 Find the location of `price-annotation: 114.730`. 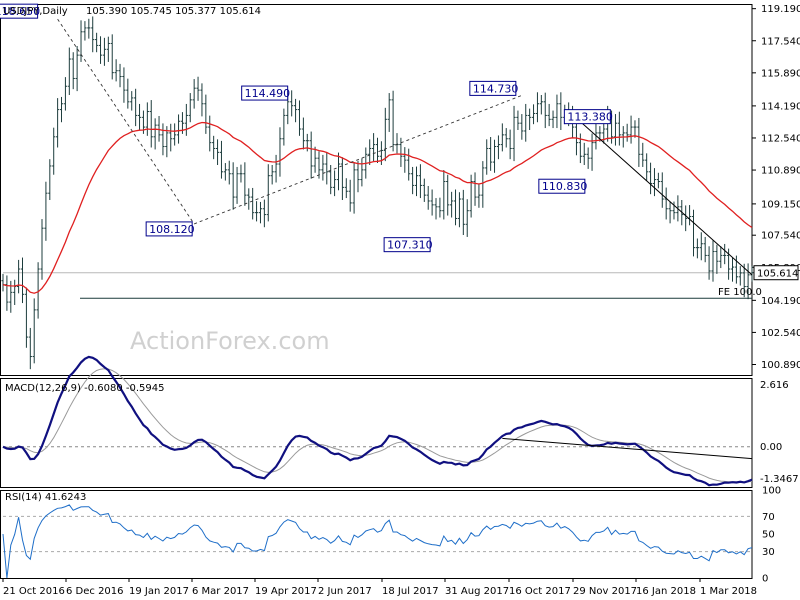

price-annotation: 114.730 is located at coordinates (493, 88).